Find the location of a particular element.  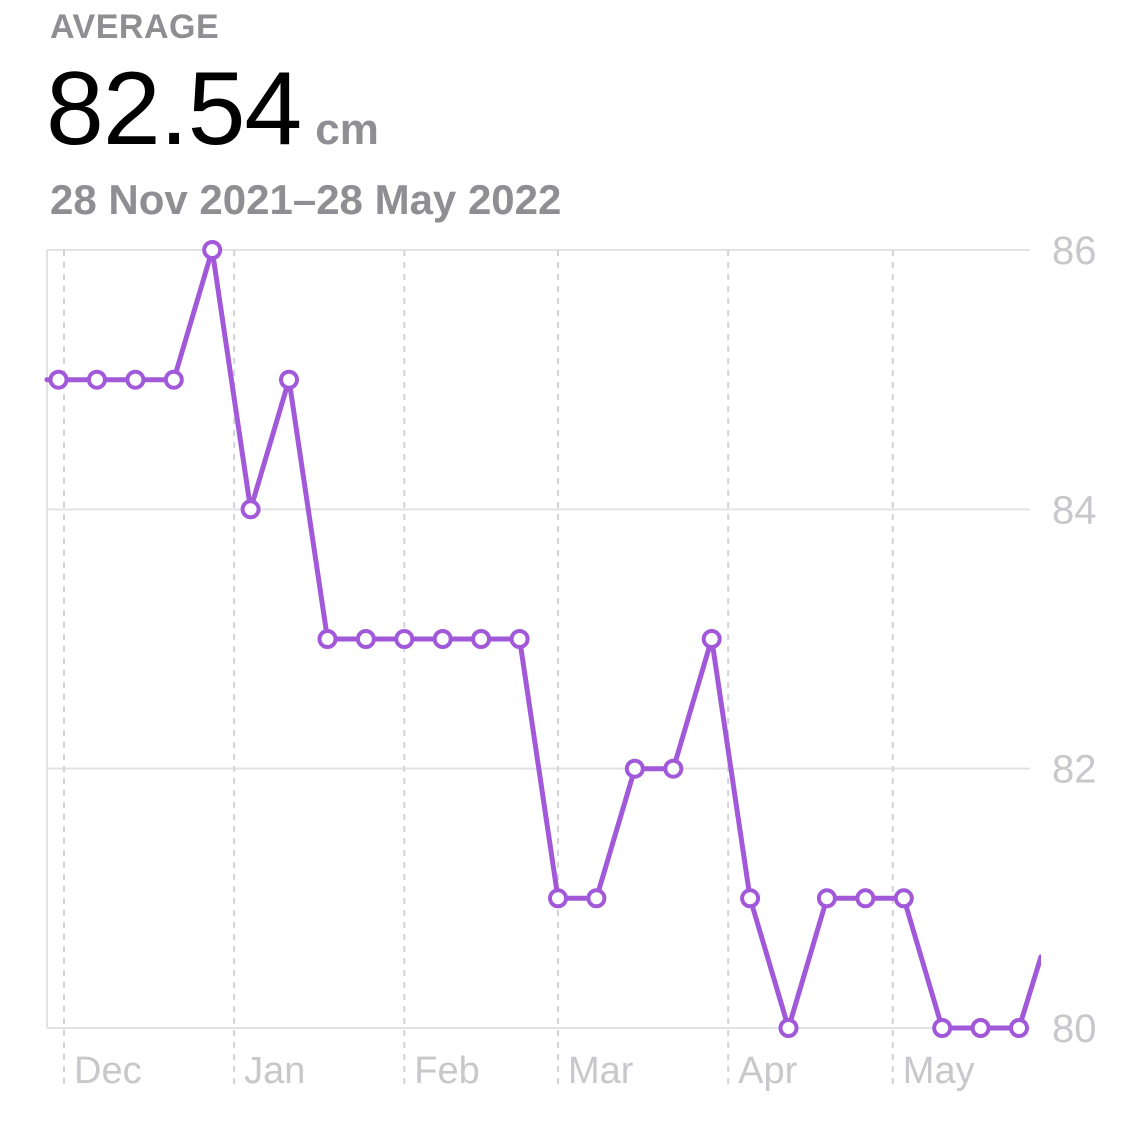

average-value: 82.54 is located at coordinates (174, 109).